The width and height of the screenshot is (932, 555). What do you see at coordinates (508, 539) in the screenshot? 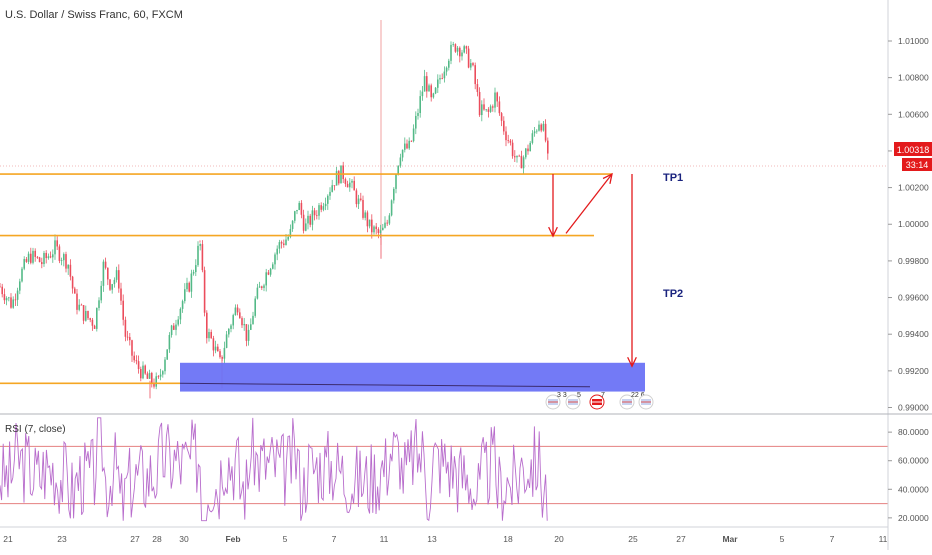
I see `time-tick-label: 18` at bounding box center [508, 539].